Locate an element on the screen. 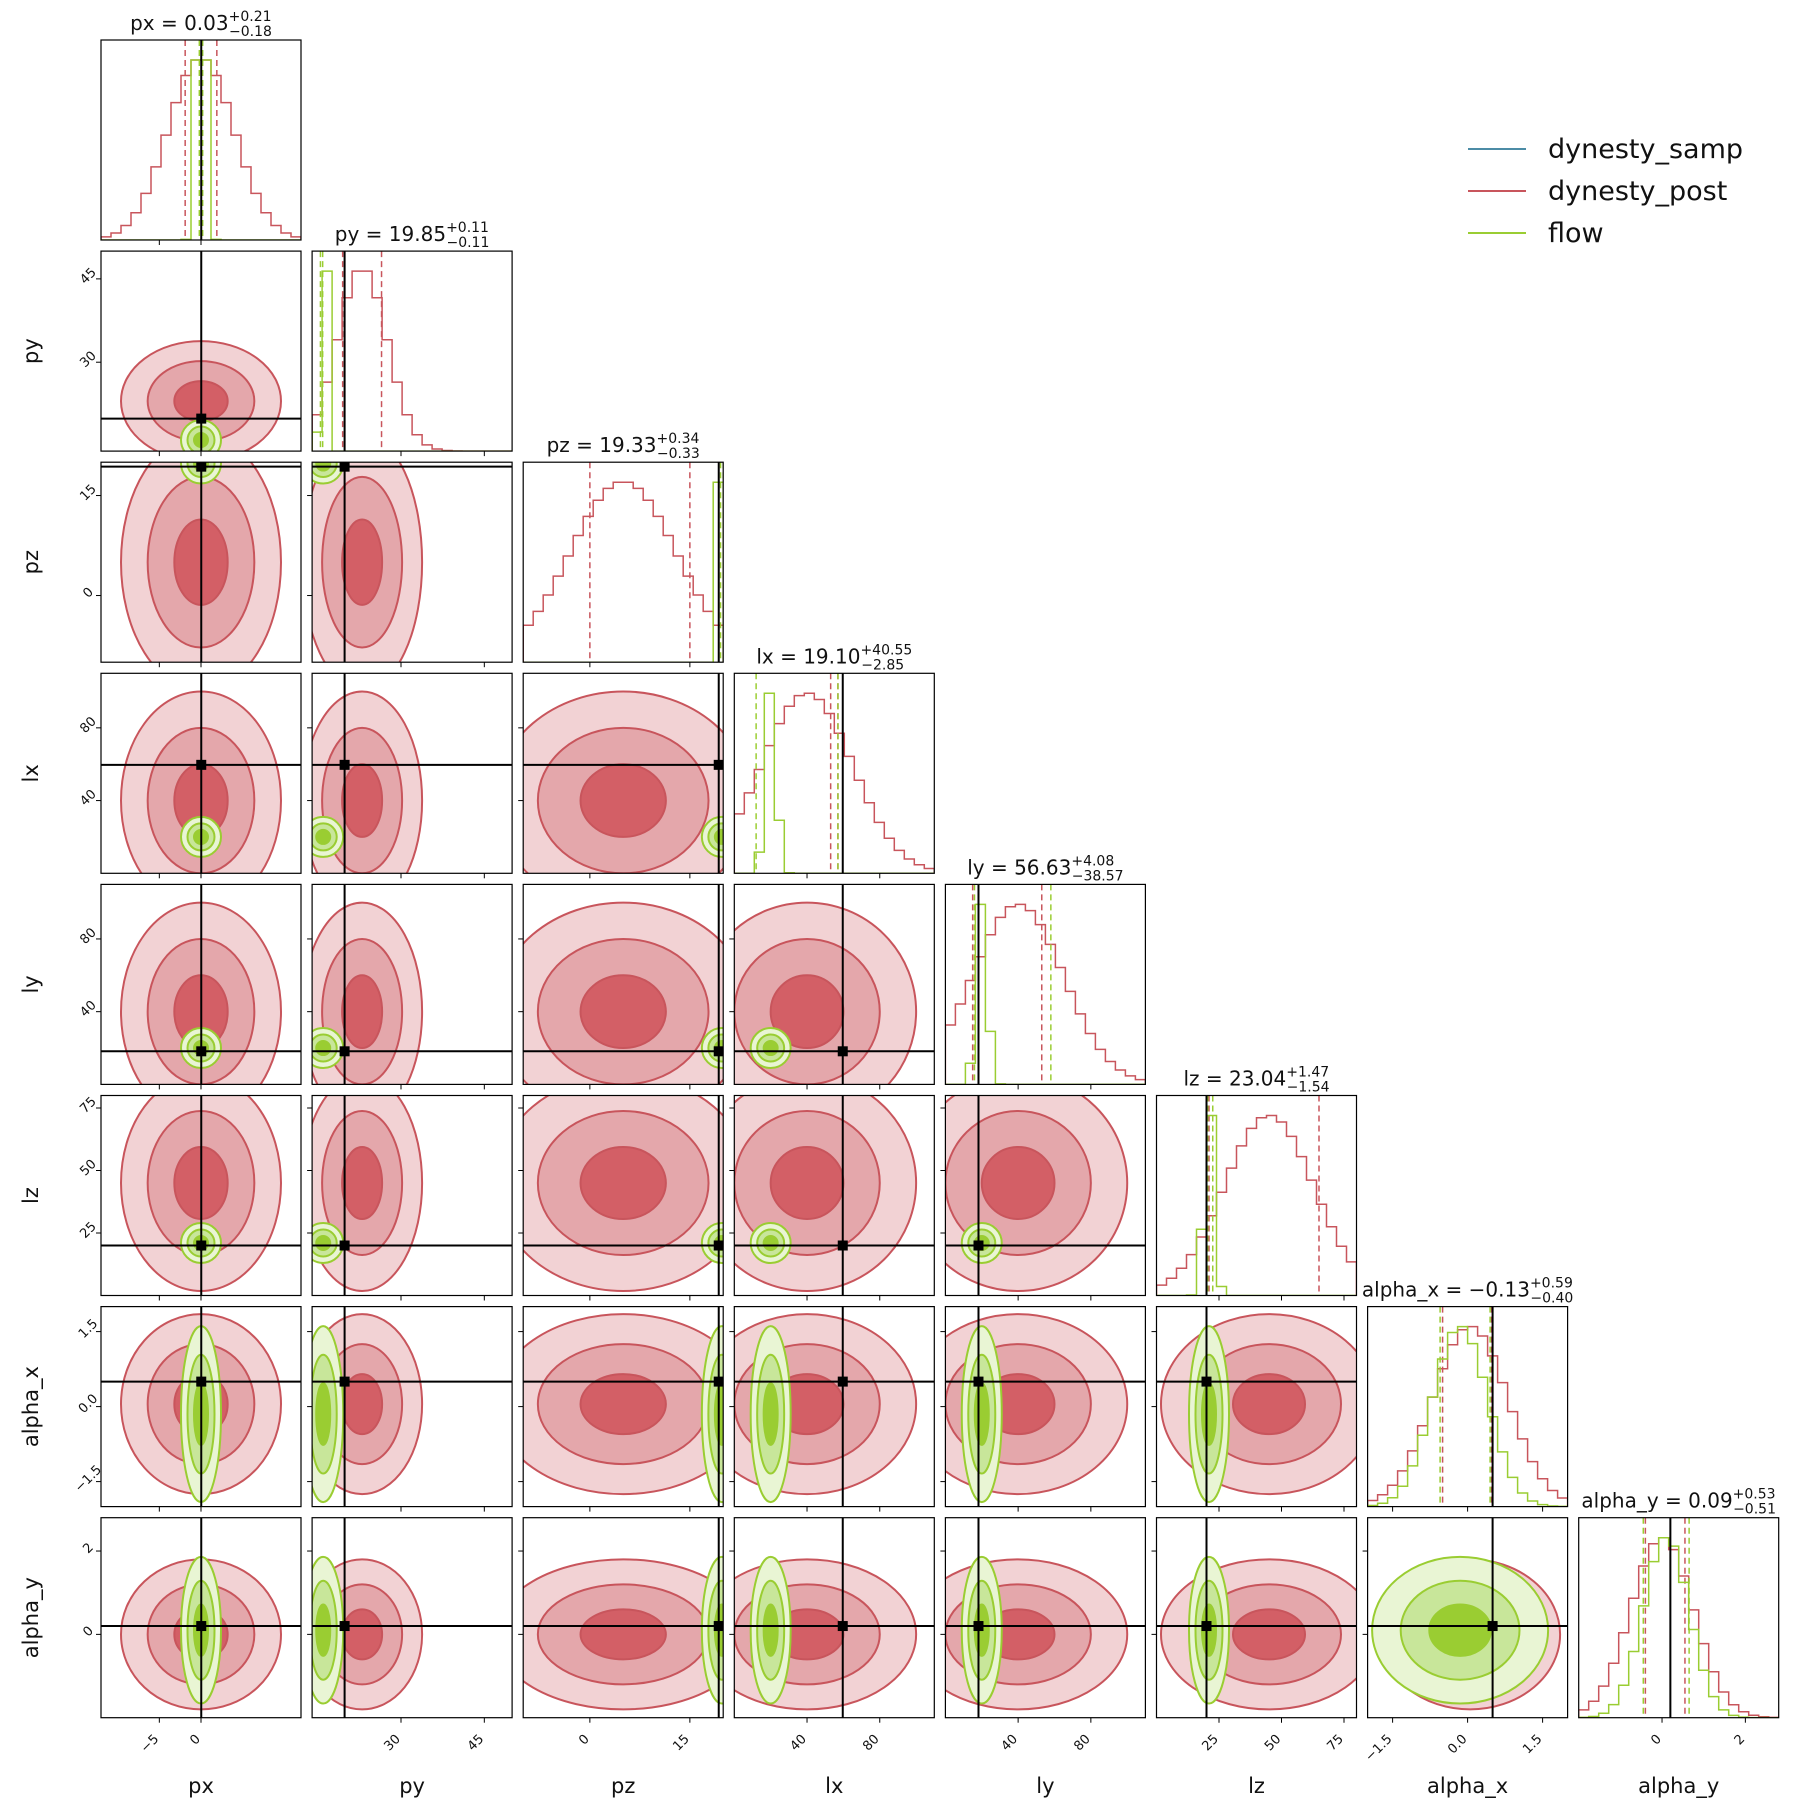 This screenshot has height=1809, width=1809. legend-label-dynesty-post: dynesty_post is located at coordinates (1638, 191).